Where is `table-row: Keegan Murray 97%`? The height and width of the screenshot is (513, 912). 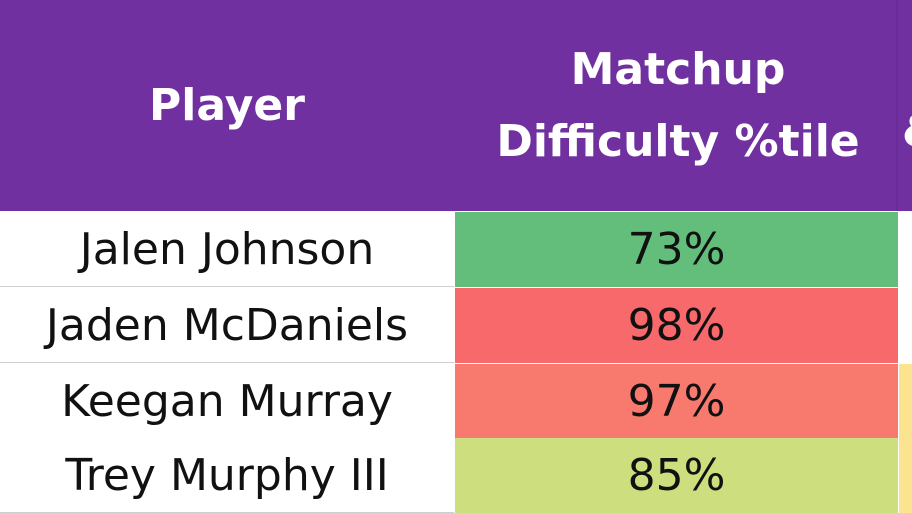
table-row: Keegan Murray 97% is located at coordinates (456, 401).